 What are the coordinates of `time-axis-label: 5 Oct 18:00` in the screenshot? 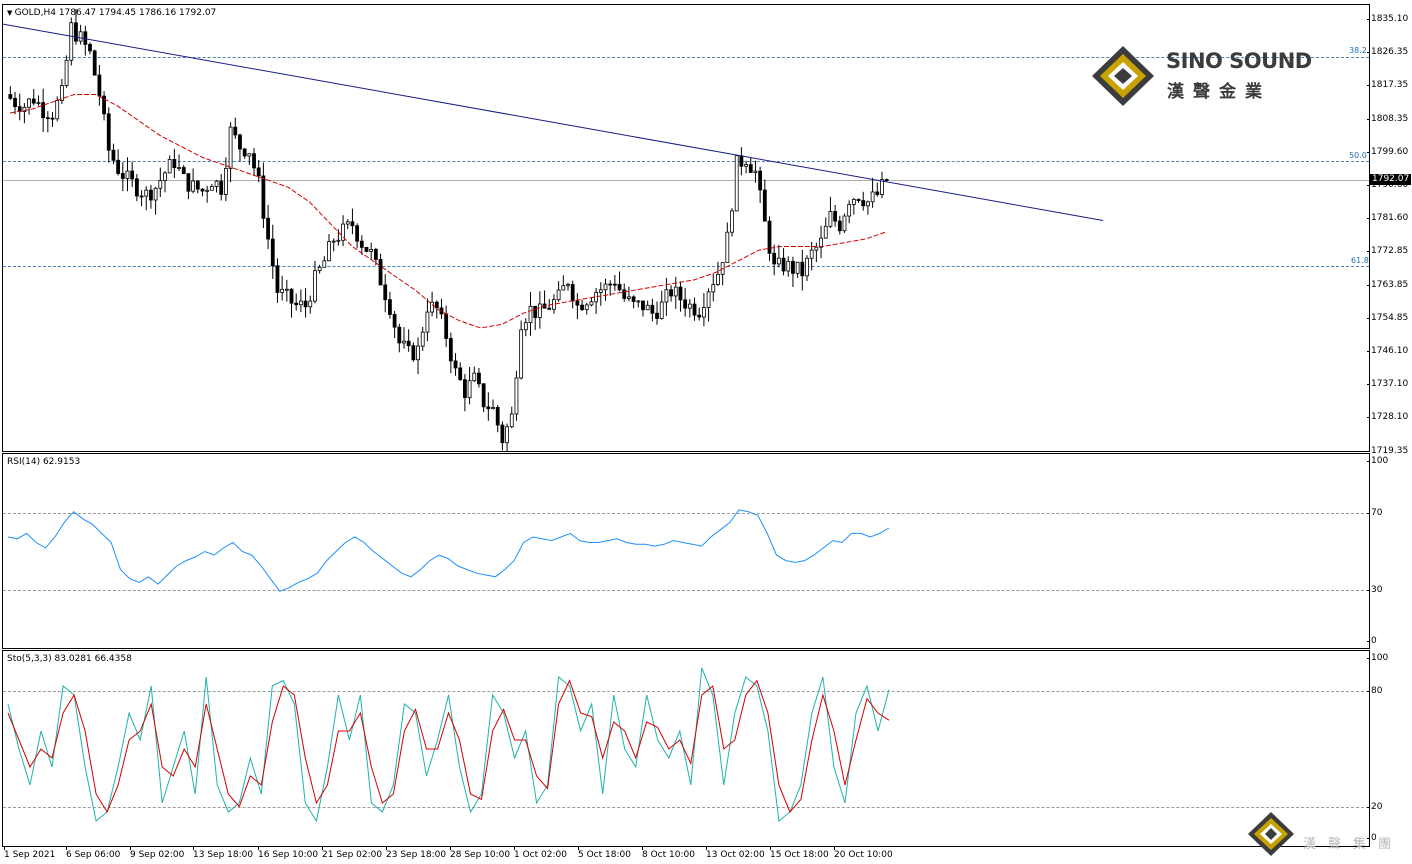 It's located at (604, 853).